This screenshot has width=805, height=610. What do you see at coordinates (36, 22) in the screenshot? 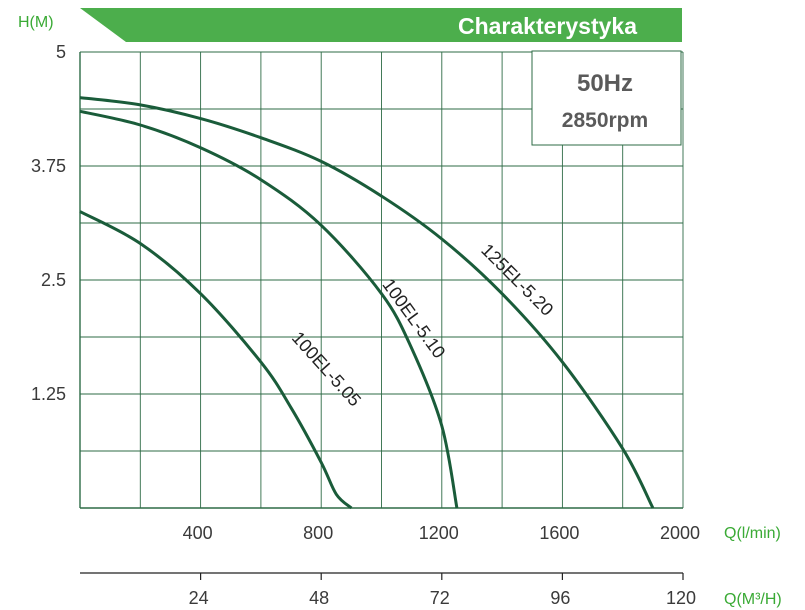
I see `y-axis-label: H(M)` at bounding box center [36, 22].